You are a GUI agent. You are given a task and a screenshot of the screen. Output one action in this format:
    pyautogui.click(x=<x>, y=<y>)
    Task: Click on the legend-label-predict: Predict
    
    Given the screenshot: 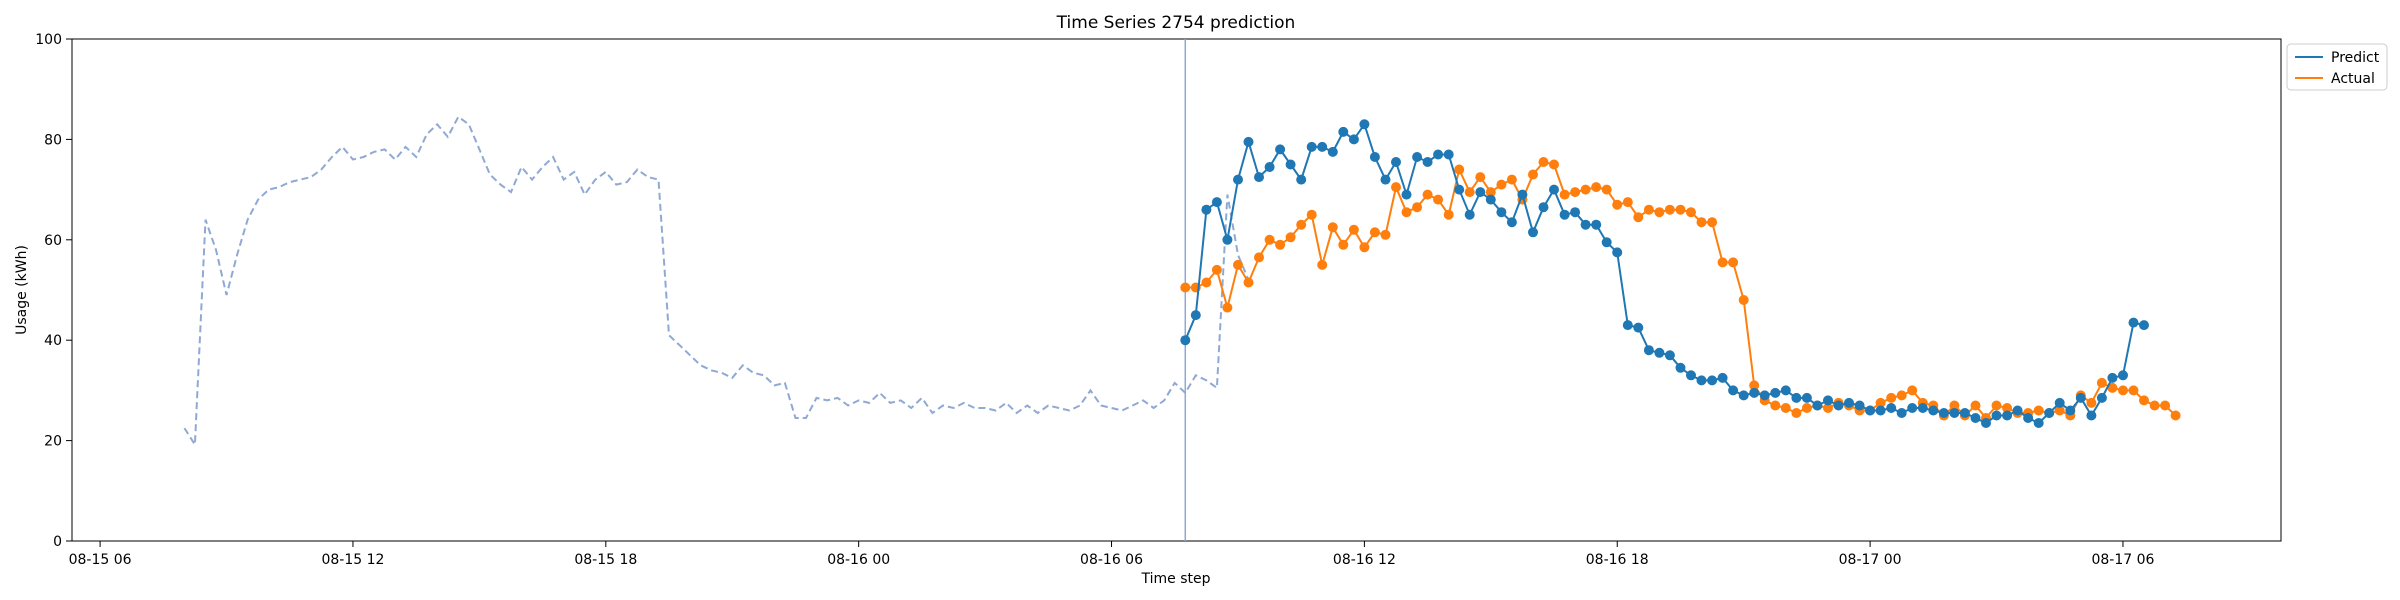 What is the action you would take?
    pyautogui.click(x=2355, y=58)
    